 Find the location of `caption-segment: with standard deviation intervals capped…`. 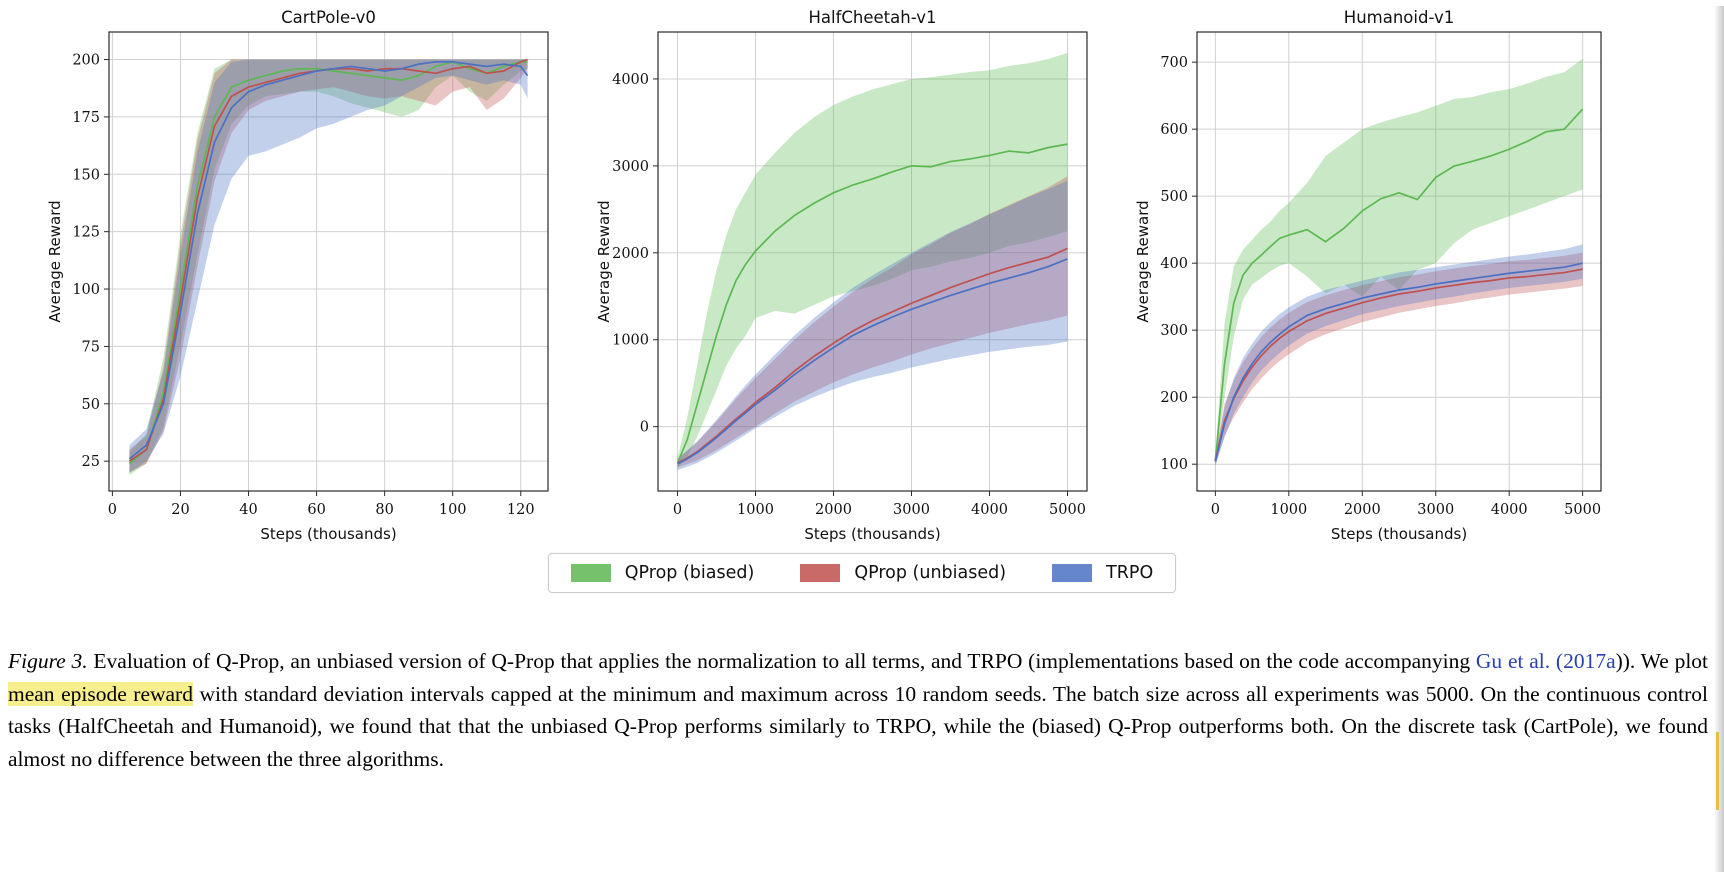

caption-segment: with standard deviation intervals capped… is located at coordinates (858, 726).